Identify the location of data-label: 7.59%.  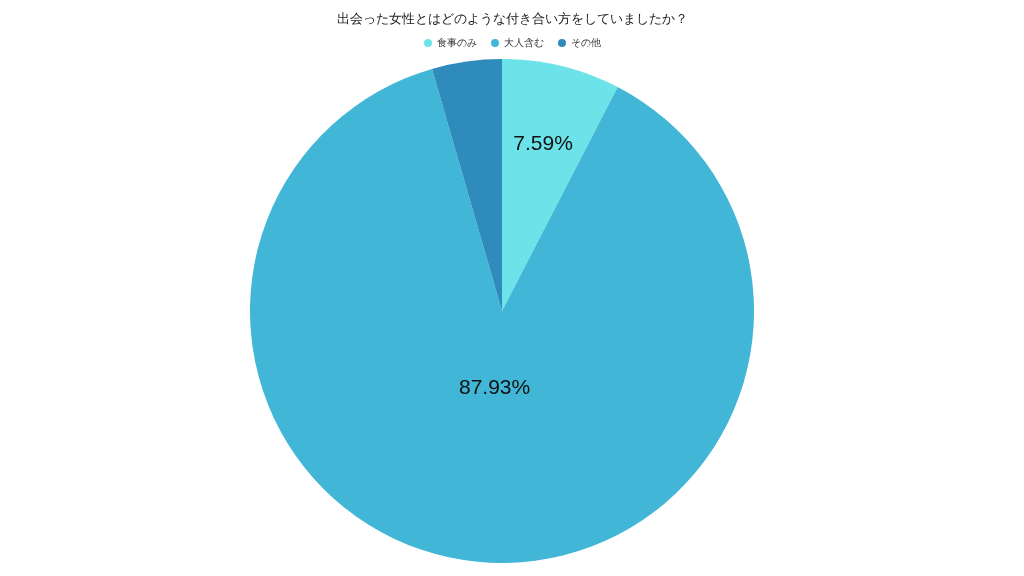
(543, 142).